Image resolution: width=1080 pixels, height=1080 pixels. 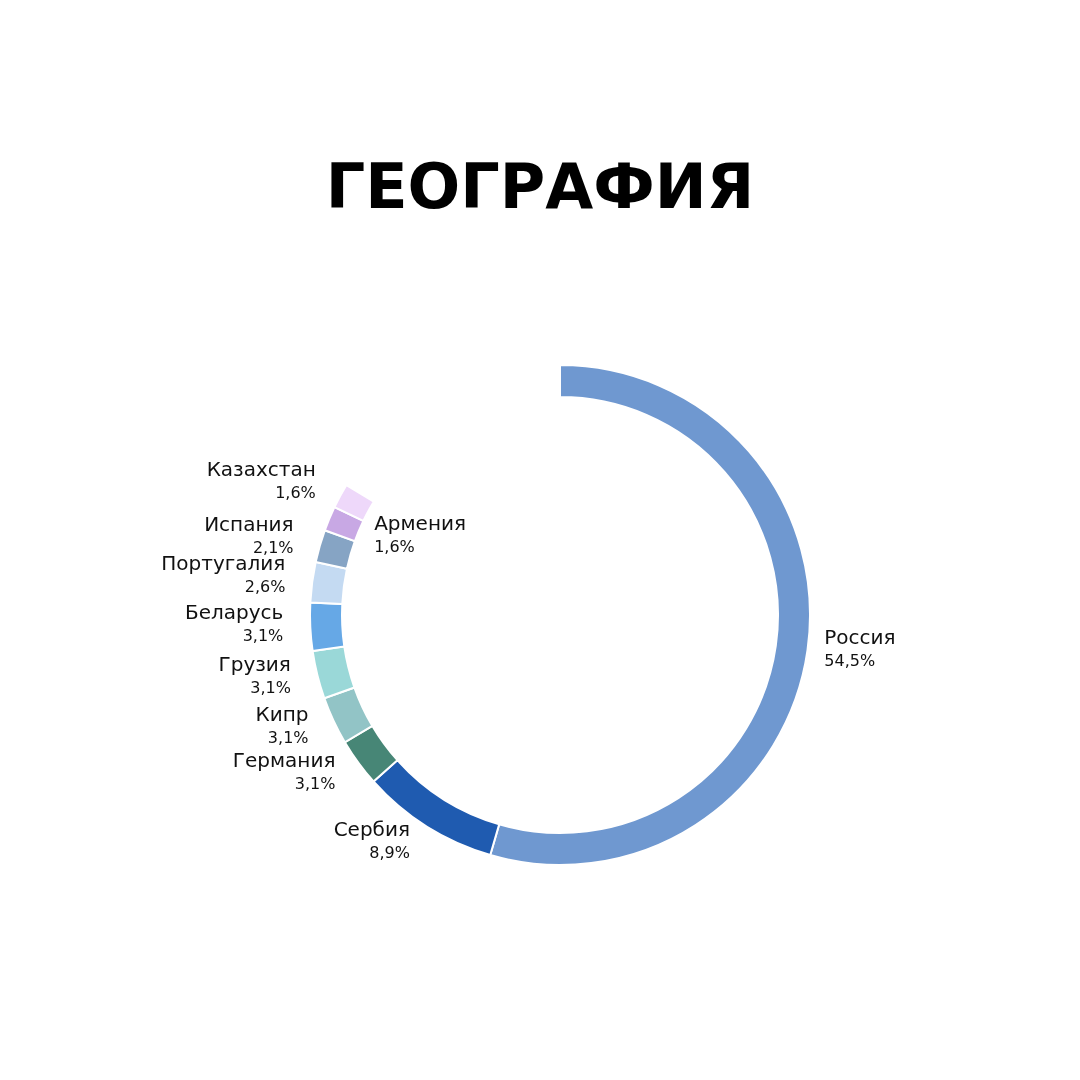 What do you see at coordinates (234, 611) in the screenshot?
I see `slice-label: Беларусь` at bounding box center [234, 611].